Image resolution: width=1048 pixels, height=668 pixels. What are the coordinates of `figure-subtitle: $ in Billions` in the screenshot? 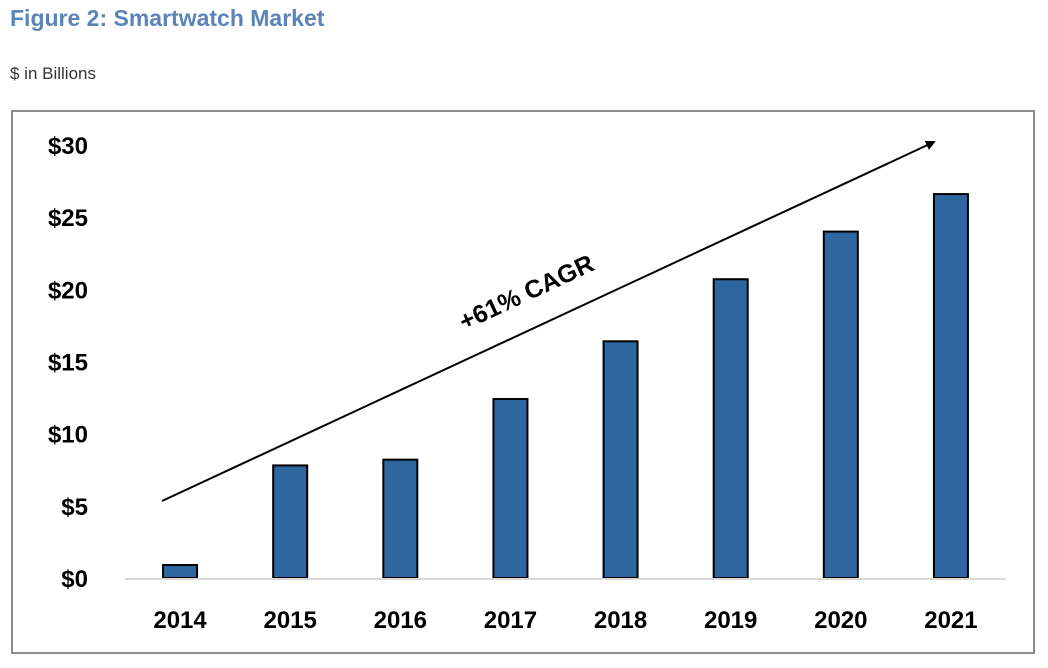 It's located at (53, 73).